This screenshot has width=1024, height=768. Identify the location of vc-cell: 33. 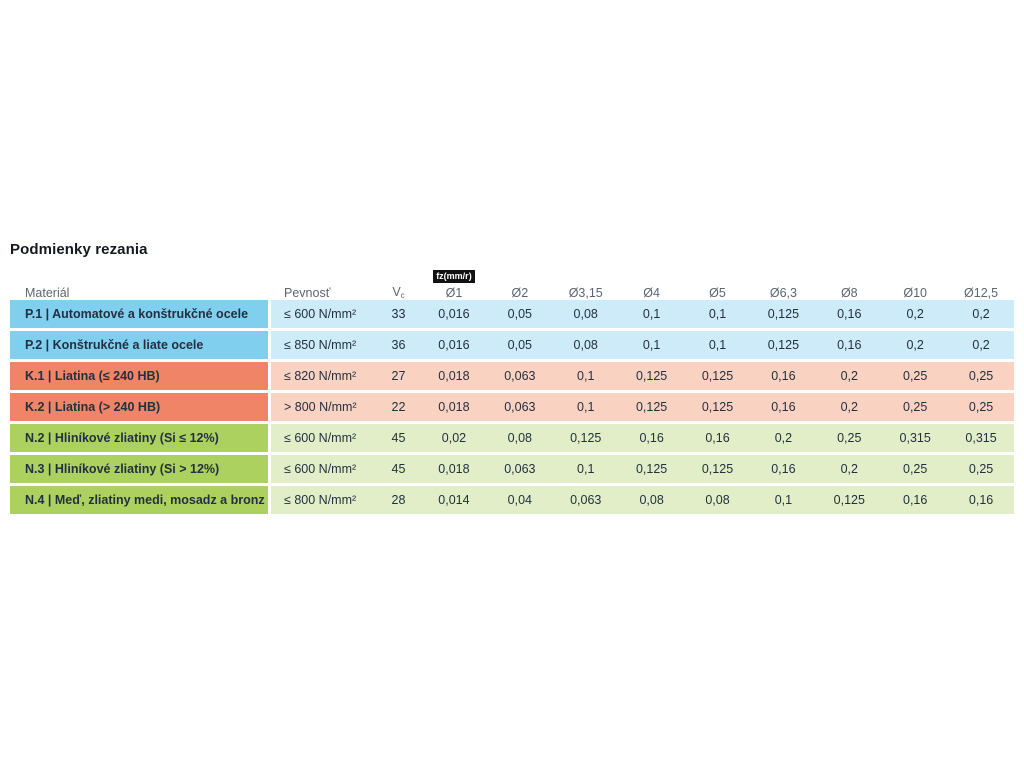
(398, 314).